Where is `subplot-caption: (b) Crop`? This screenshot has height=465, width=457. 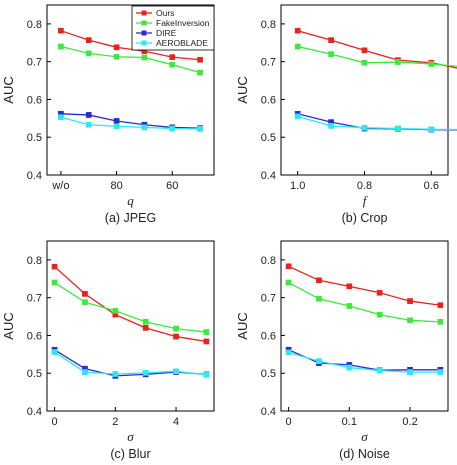
subplot-caption: (b) Crop is located at coordinates (365, 218).